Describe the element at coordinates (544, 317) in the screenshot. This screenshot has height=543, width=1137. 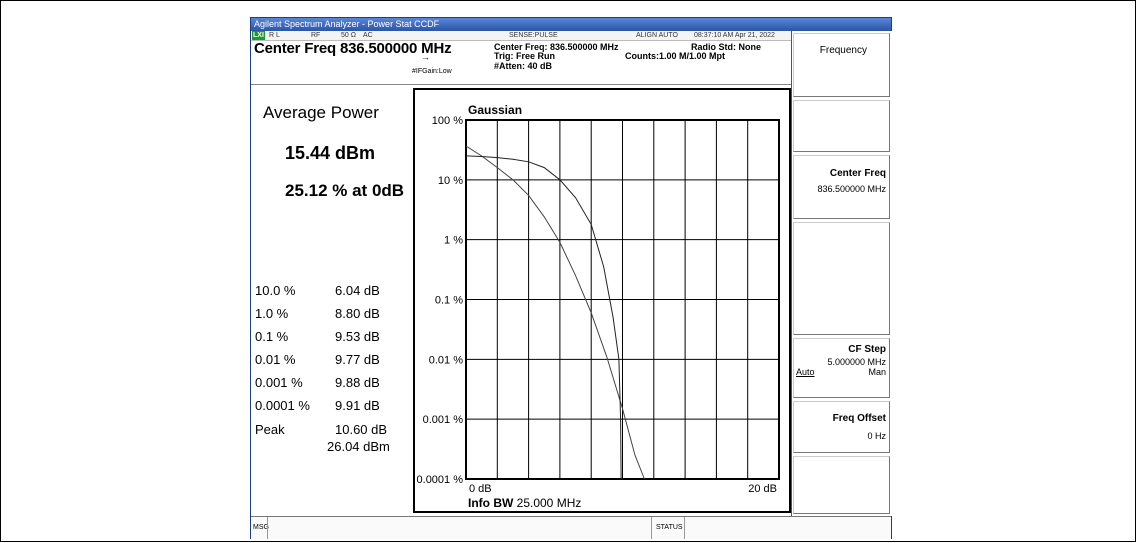
I see `trace-measured` at that location.